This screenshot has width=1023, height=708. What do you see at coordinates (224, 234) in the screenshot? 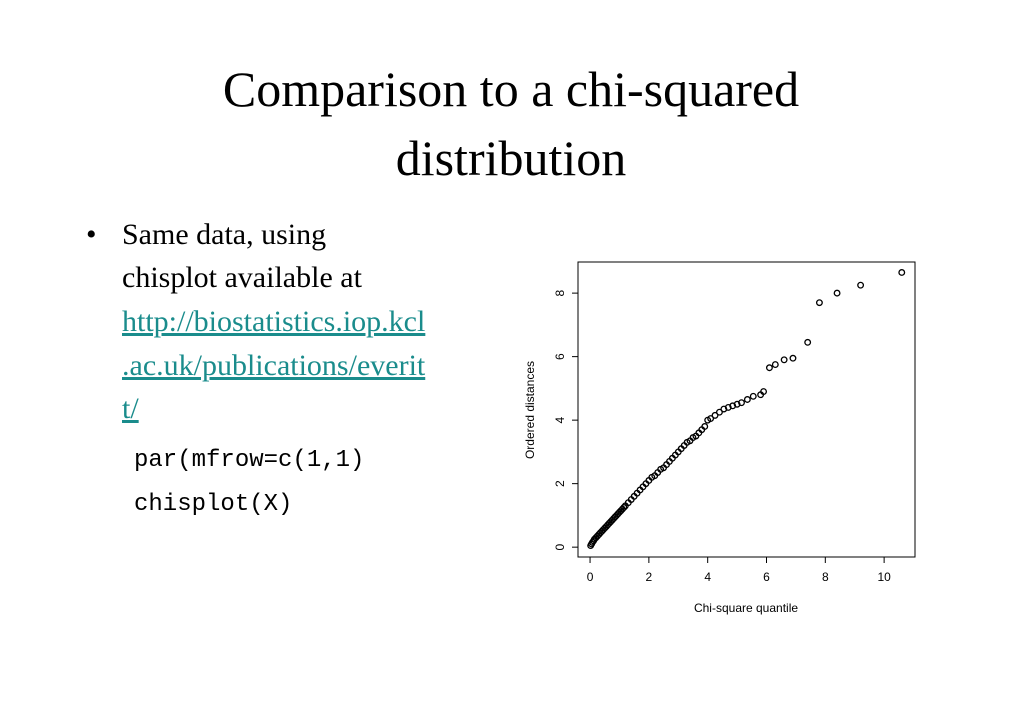
I see `bullet-text: Same data, using` at bounding box center [224, 234].